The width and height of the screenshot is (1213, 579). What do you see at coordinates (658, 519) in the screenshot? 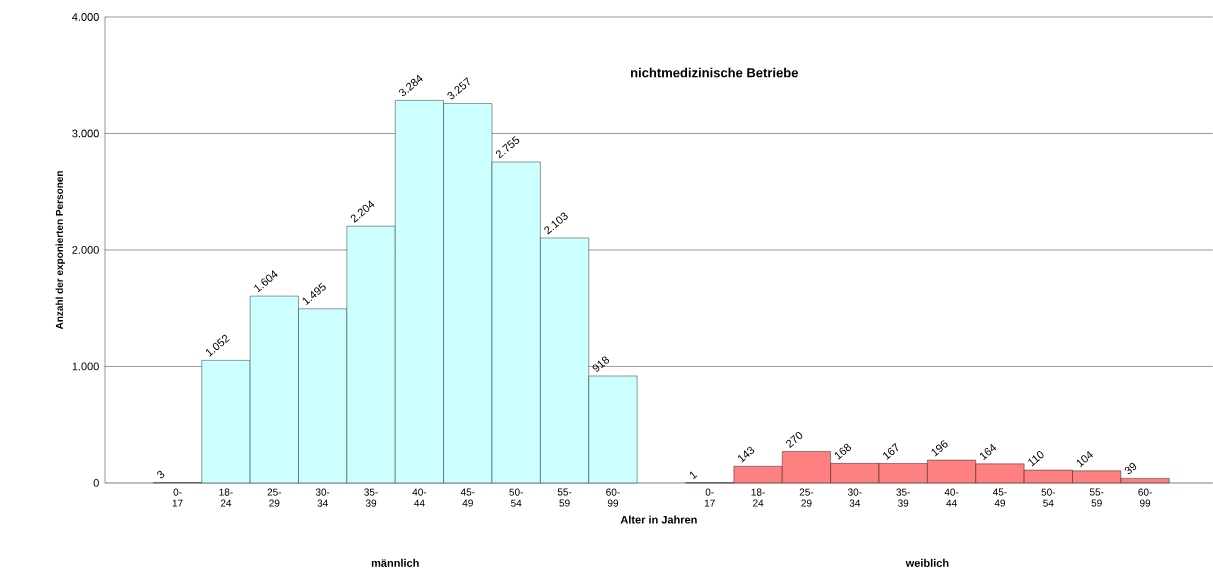
I see `x-axis-title: Alter in Jahren` at bounding box center [658, 519].